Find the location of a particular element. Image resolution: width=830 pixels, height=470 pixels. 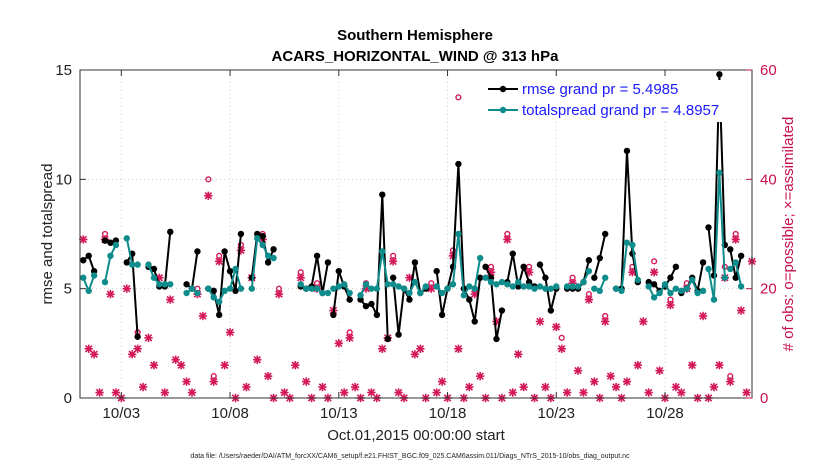

y-right-tick-label: 20 is located at coordinates (768, 289).